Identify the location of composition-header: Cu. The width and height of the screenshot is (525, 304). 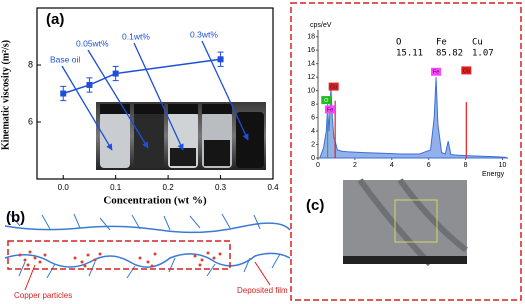
(477, 43).